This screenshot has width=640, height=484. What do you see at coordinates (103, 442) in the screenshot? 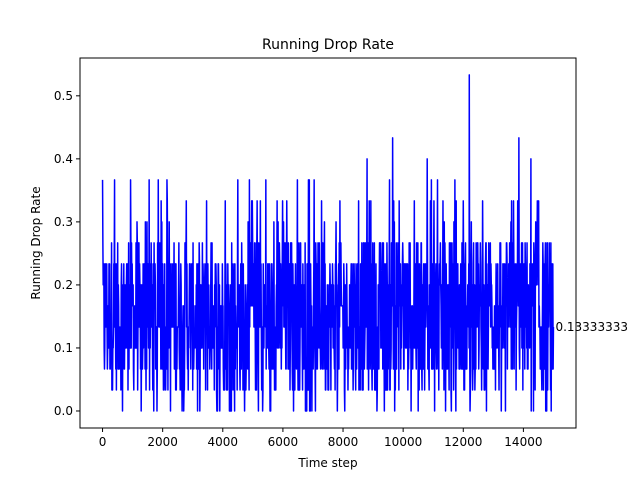
I see `x-tick-label: 0` at bounding box center [103, 442].